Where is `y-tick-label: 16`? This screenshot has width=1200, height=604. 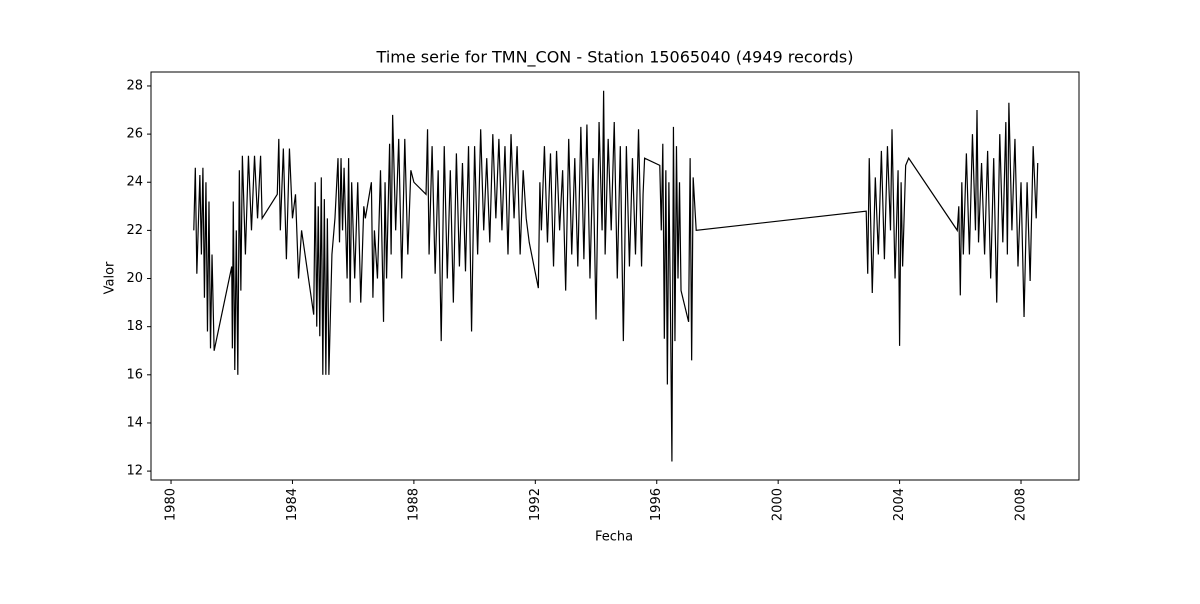 y-tick-label: 16 is located at coordinates (134, 374).